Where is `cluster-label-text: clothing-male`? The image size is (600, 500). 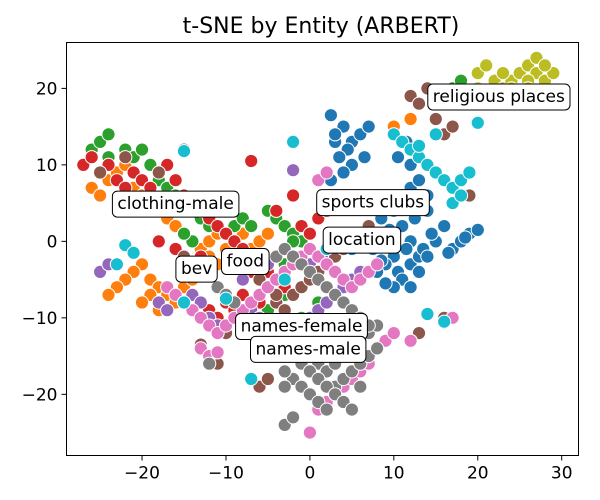
cluster-label-text: clothing-male is located at coordinates (175, 204).